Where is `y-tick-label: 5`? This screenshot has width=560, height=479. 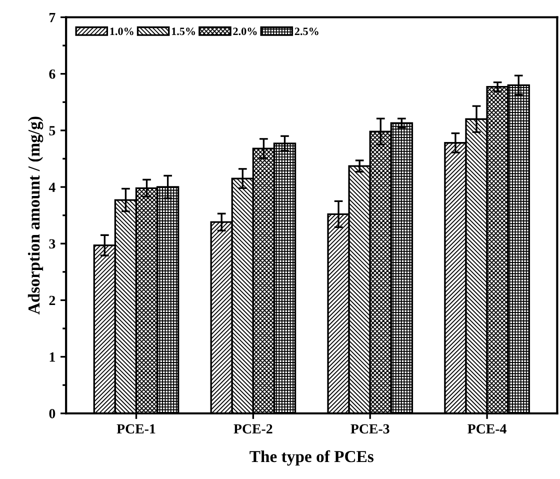 y-tick-label: 5 is located at coordinates (52, 131).